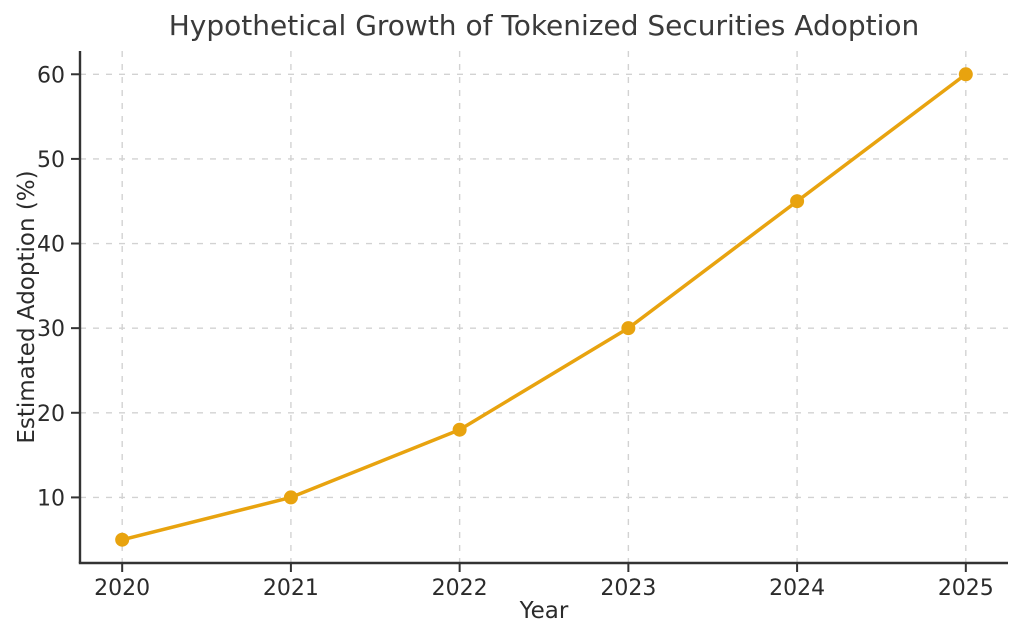  Describe the element at coordinates (51, 329) in the screenshot. I see `y-tick-label: 30` at that location.